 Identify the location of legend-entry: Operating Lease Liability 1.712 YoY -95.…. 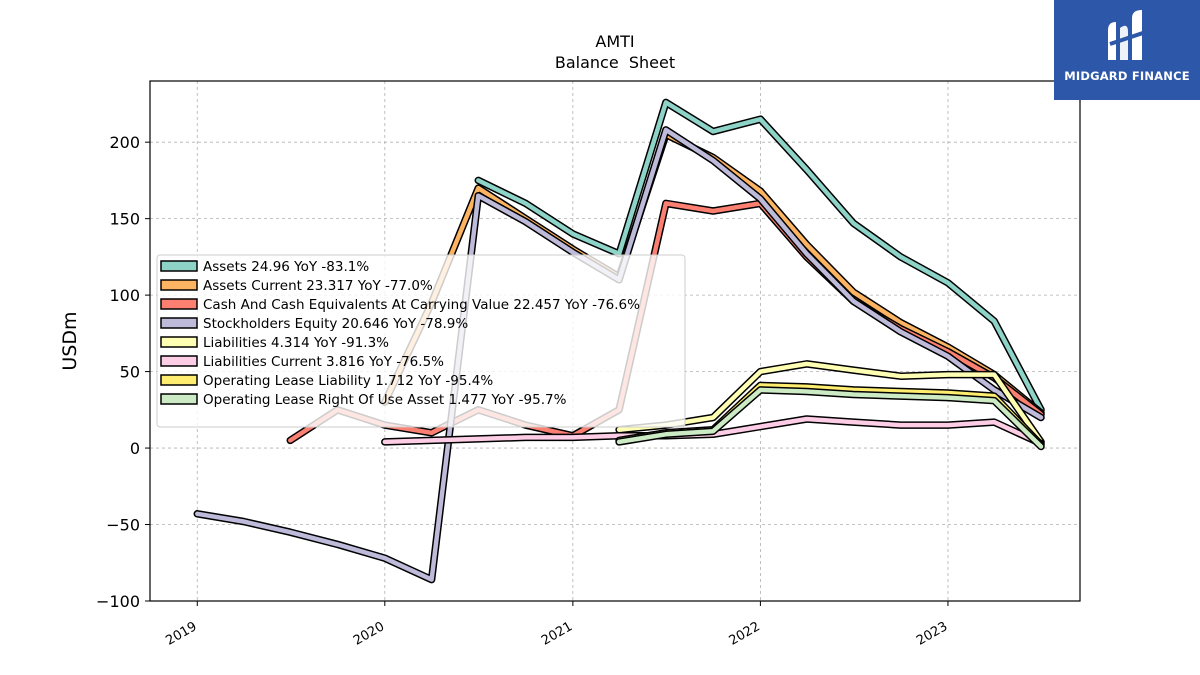
(348, 381).